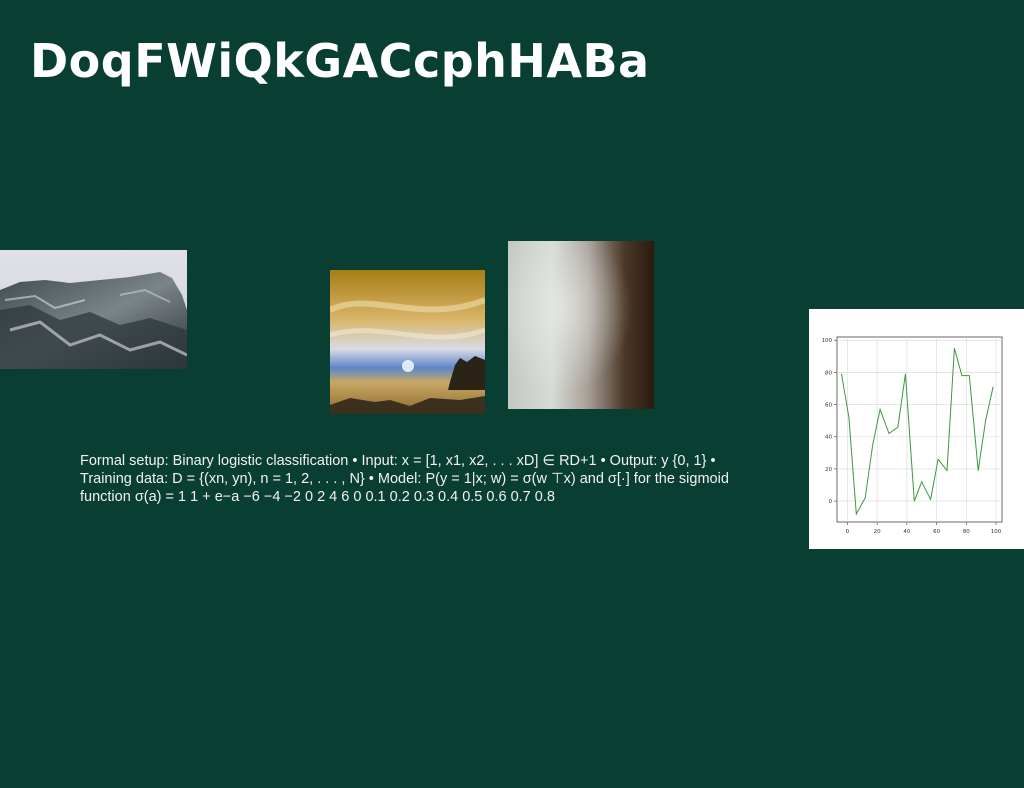 This screenshot has width=1024, height=788. What do you see at coordinates (966, 532) in the screenshot?
I see `x-tick-label: 80` at bounding box center [966, 532].